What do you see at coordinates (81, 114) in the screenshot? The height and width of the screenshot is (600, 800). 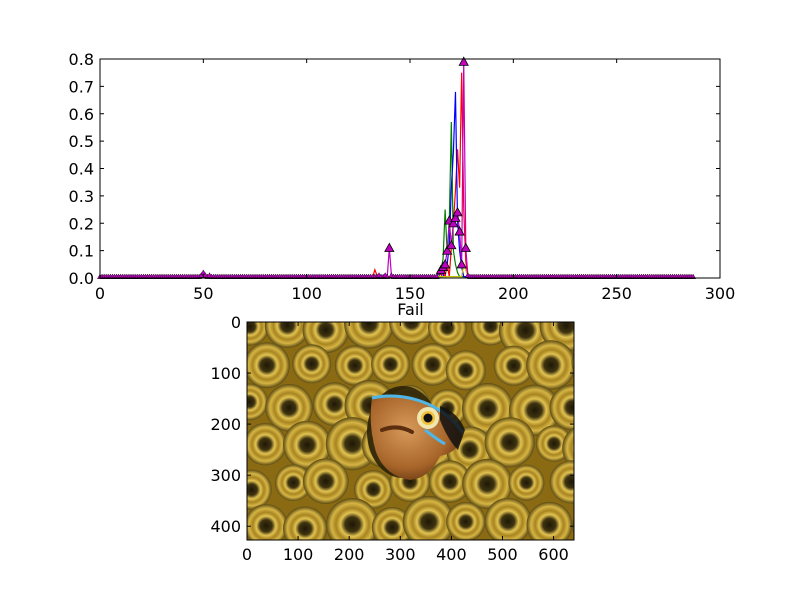 I see `y-tick-label: 0.6` at bounding box center [81, 114].